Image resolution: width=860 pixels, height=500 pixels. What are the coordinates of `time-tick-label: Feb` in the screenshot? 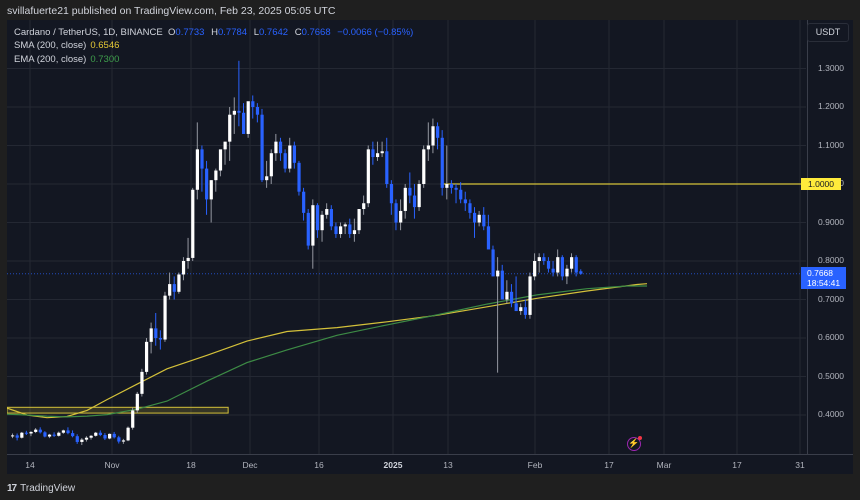 It's located at (535, 465).